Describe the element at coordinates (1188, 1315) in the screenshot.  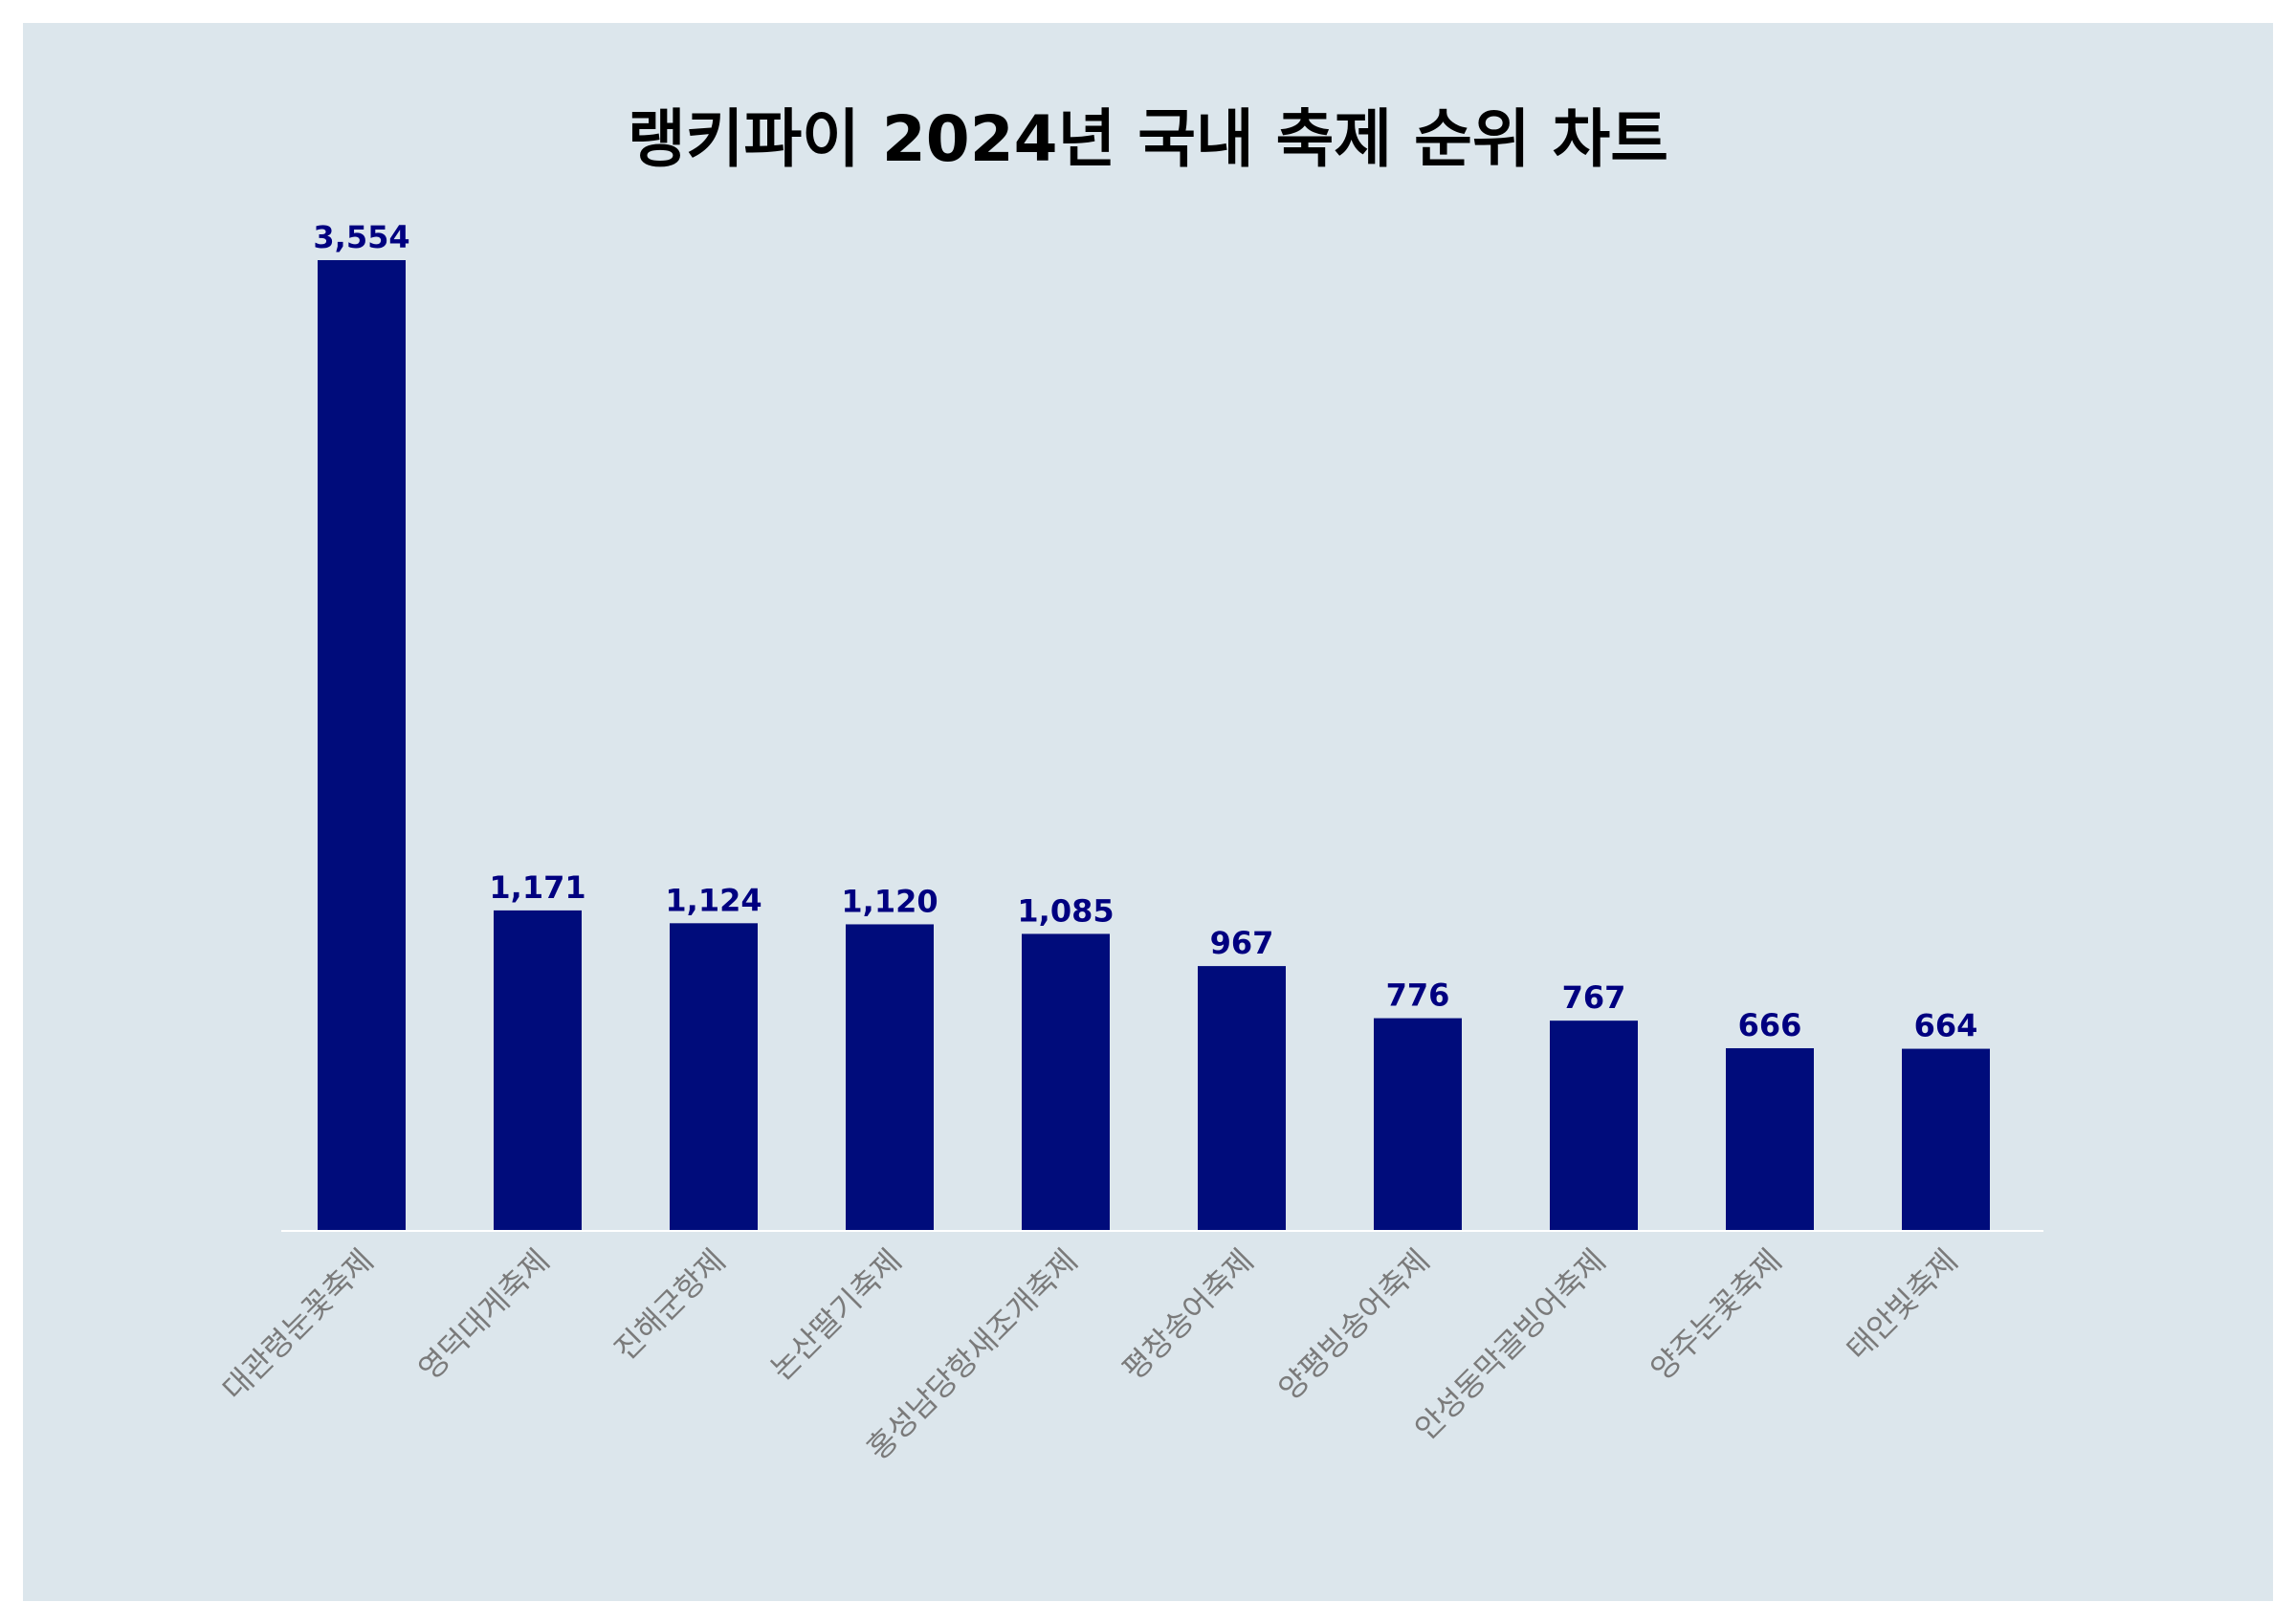
I see `category-label-6: 평창송어축제` at that location.